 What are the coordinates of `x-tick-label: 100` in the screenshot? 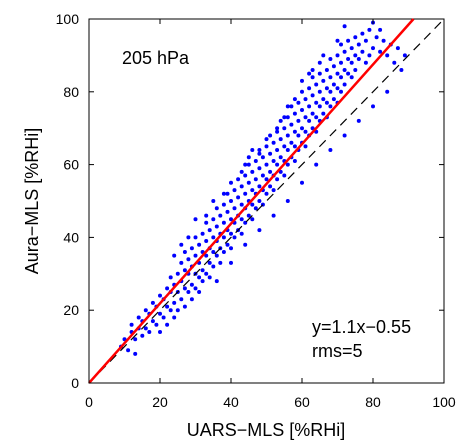 It's located at (444, 402).